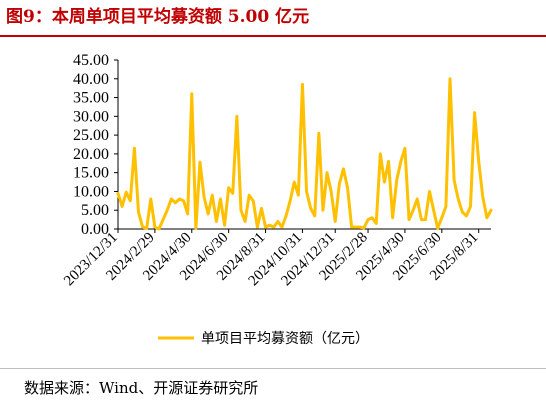 The width and height of the screenshot is (546, 405). What do you see at coordinates (91, 173) in the screenshot?
I see `y-tick-label: 15.00` at bounding box center [91, 173].